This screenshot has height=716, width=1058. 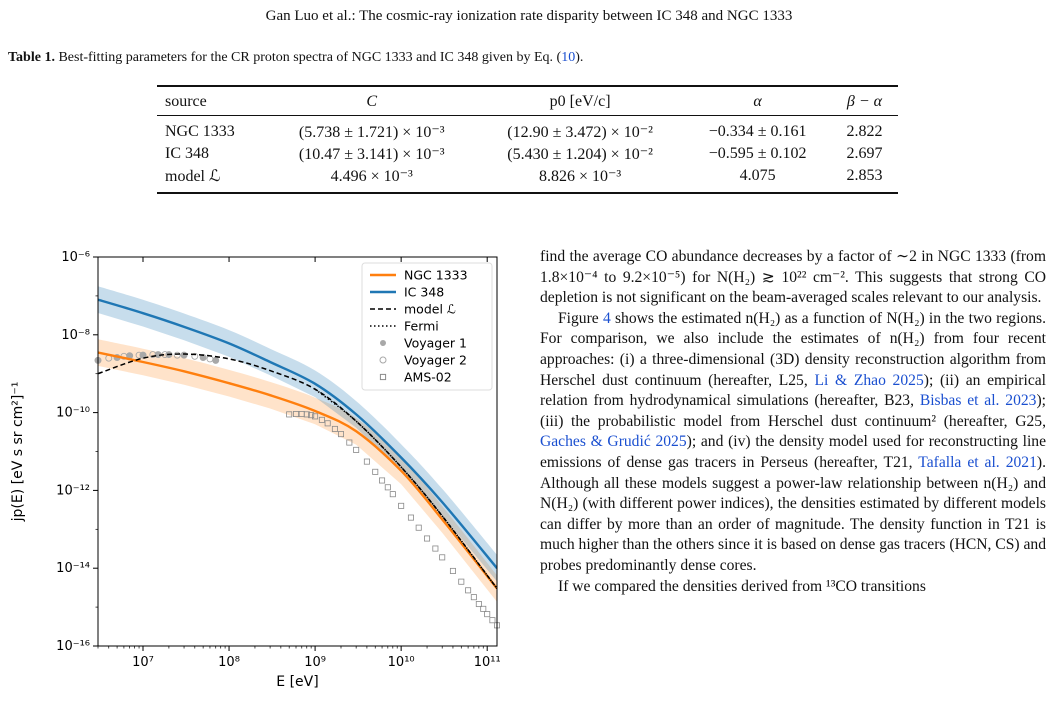 What do you see at coordinates (73, 568) in the screenshot?
I see `y-tick-label: 10⁻¹⁴` at bounding box center [73, 568].